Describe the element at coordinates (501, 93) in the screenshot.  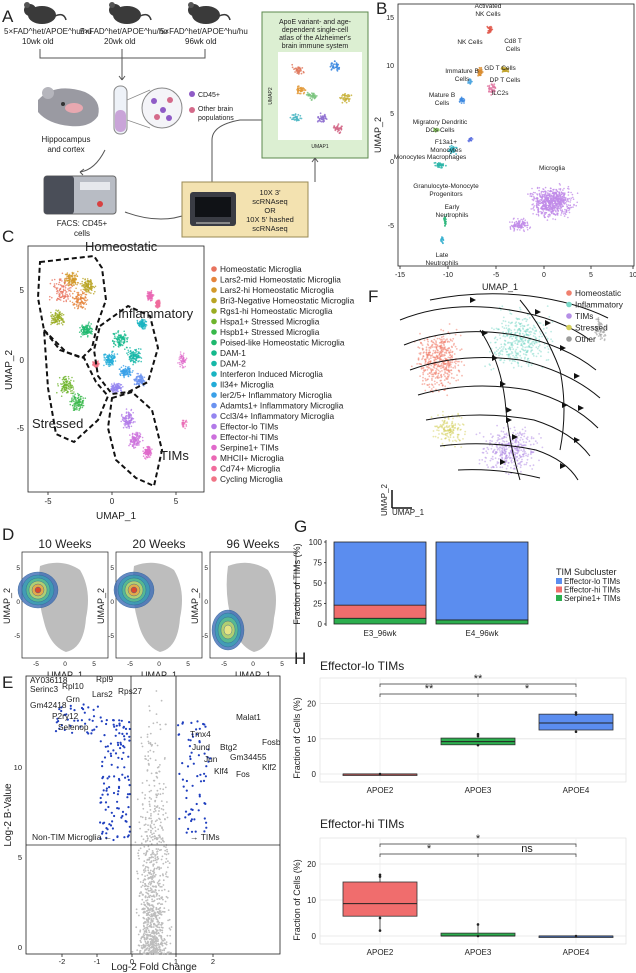
I see `cluster-label: ILC2s` at that location.